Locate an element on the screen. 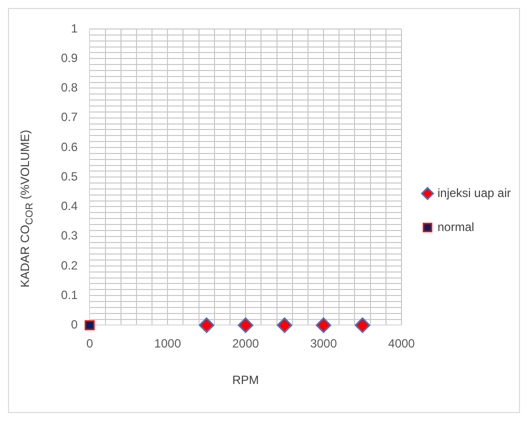 The width and height of the screenshot is (528, 421). y-tick-label: 0.9 is located at coordinates (69, 57).